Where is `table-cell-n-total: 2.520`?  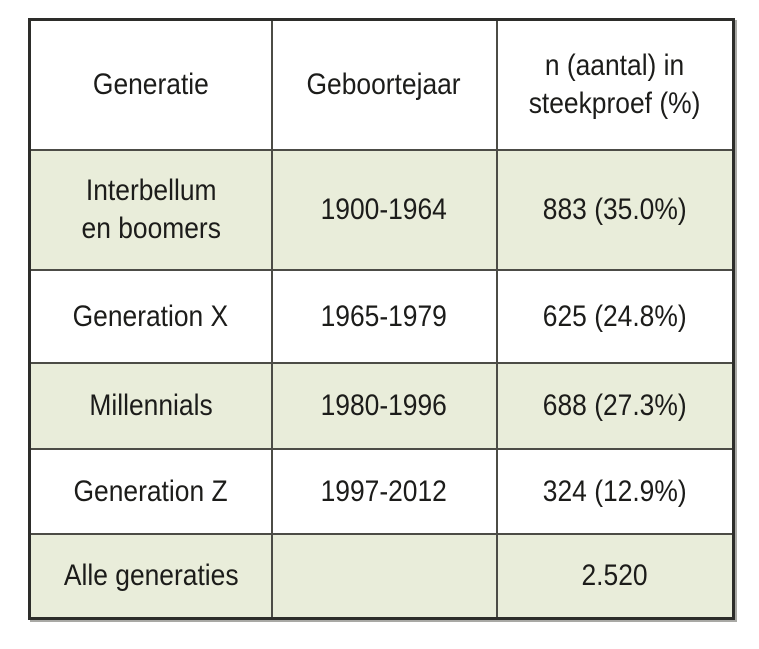
table-cell-n-total: 2.520 is located at coordinates (615, 576).